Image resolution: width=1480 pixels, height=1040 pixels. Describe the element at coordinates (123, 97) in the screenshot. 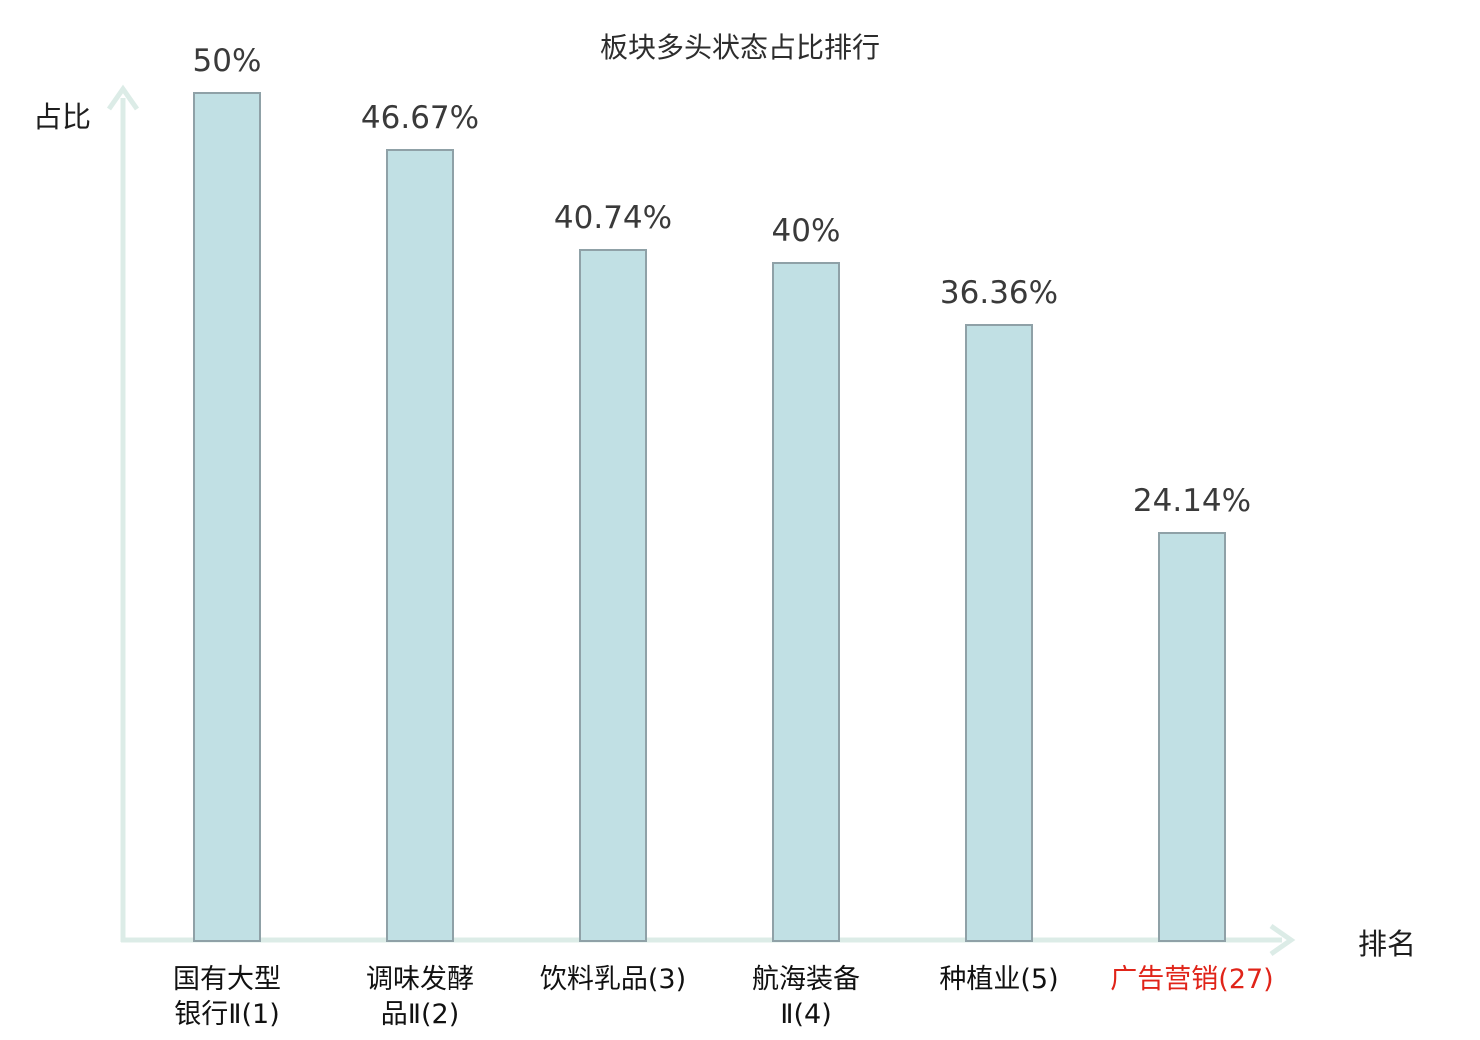

I see `y-axis-arrow-icon` at that location.